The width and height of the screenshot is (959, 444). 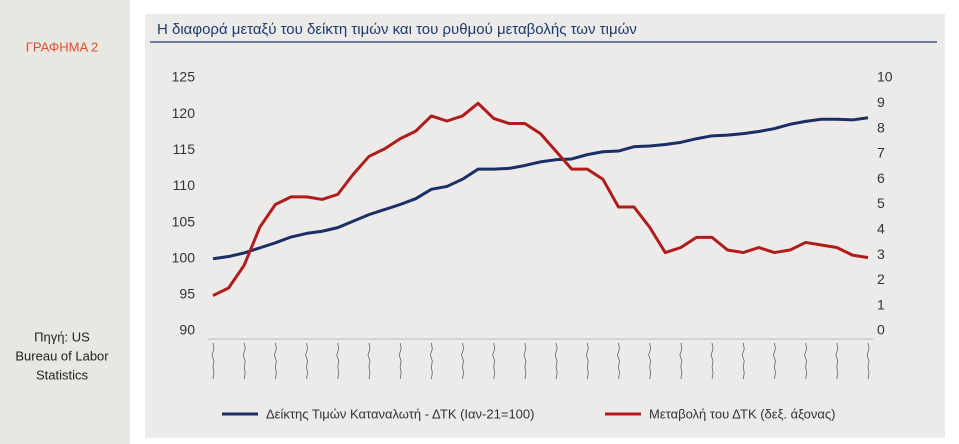 I want to click on y-tick-label: 115, so click(x=184, y=149).